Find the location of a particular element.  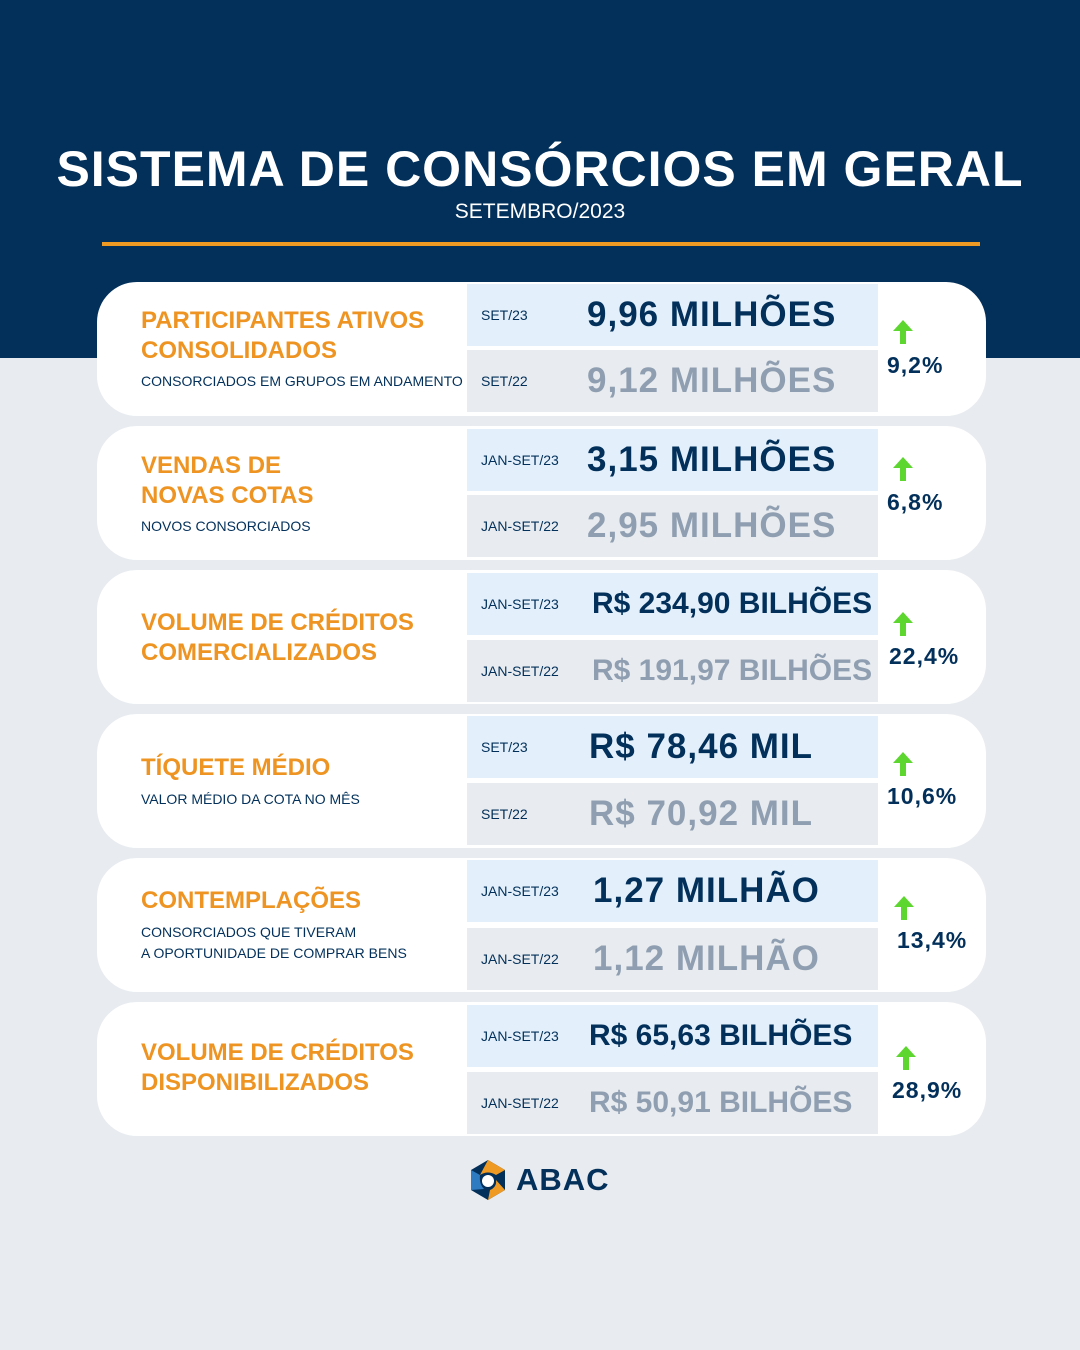

metric-description: VALOR MÉDIO DA COTA NO MÊS is located at coordinates (306, 799).